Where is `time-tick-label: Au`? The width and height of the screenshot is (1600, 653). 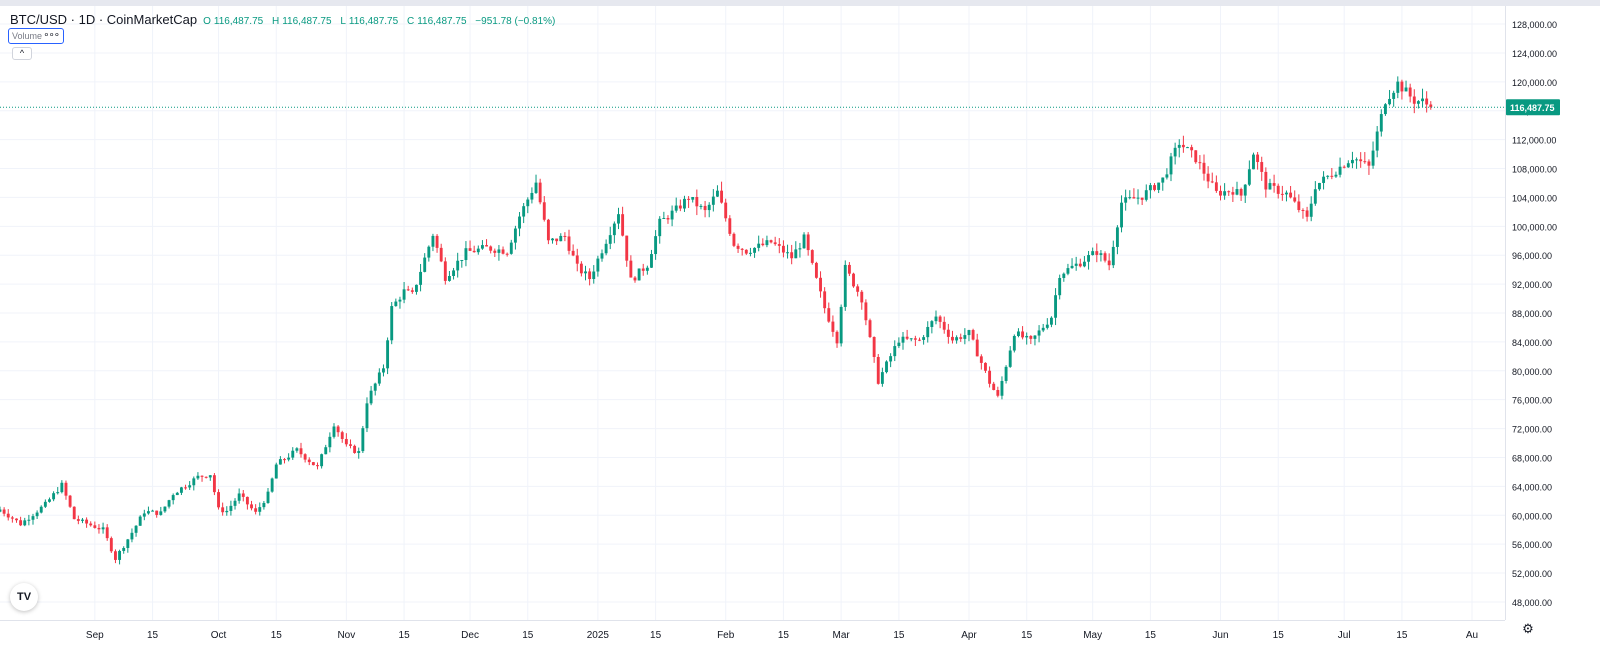 time-tick-label: Au is located at coordinates (1472, 635).